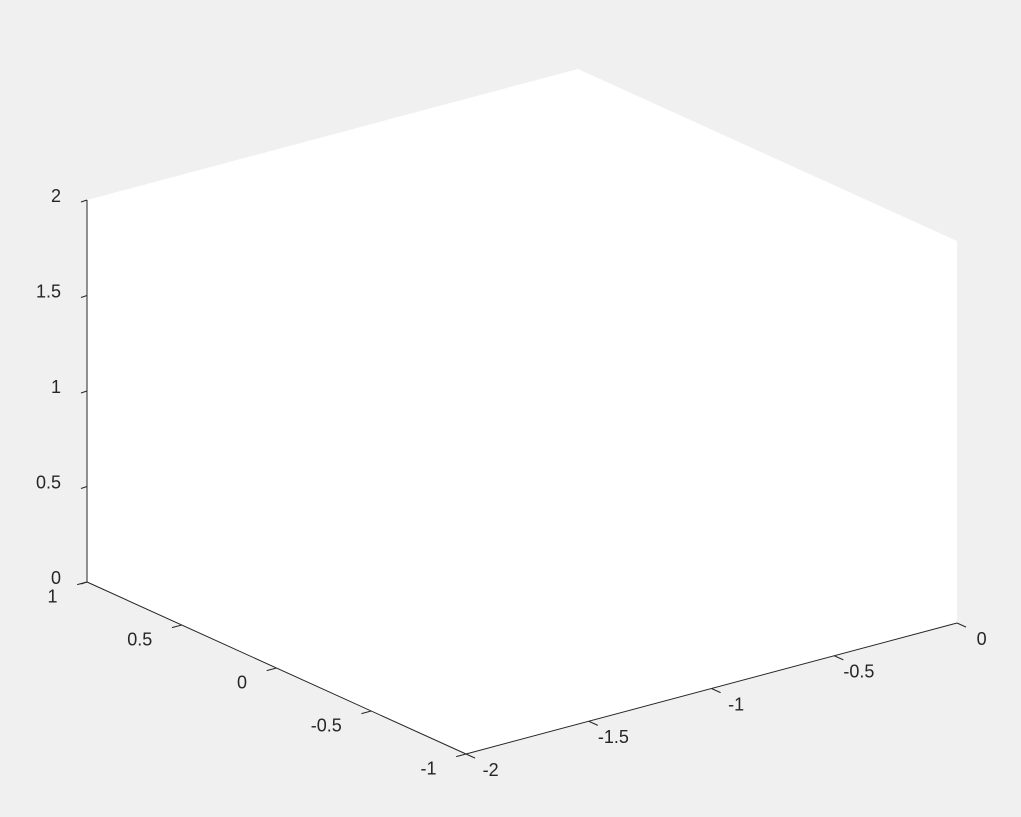 Image resolution: width=1021 pixels, height=817 pixels. I want to click on x-axis-ticks: -2 -1.5 -1 -0.5 0, so click(726, 701).